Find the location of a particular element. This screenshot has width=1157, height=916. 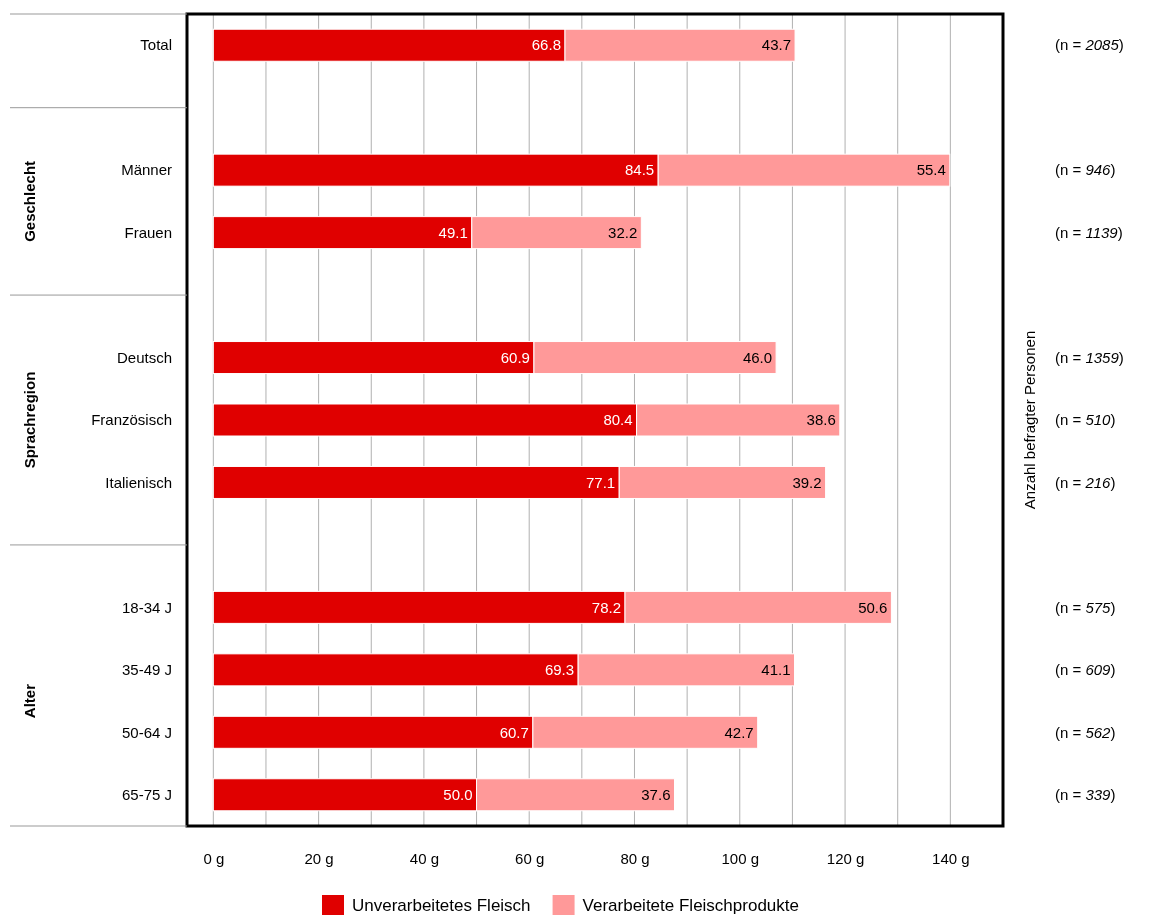

y-tick-label: Italienisch is located at coordinates (138, 482).